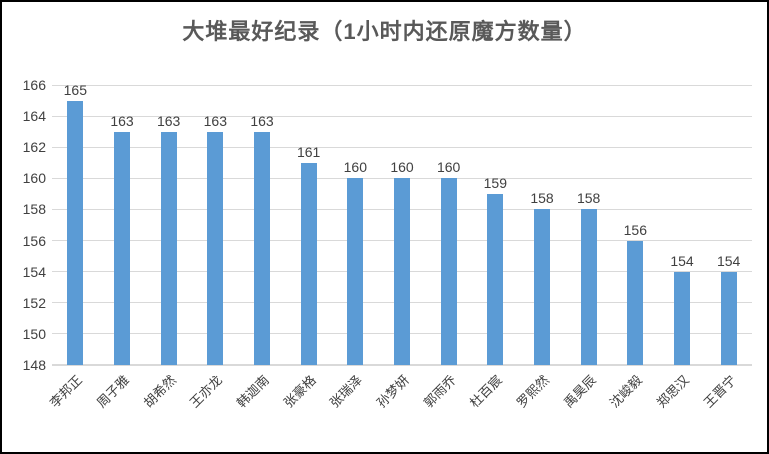 Image resolution: width=769 pixels, height=454 pixels. What do you see at coordinates (486, 391) in the screenshot?
I see `x-axis-category-label: 杜百宸` at bounding box center [486, 391].